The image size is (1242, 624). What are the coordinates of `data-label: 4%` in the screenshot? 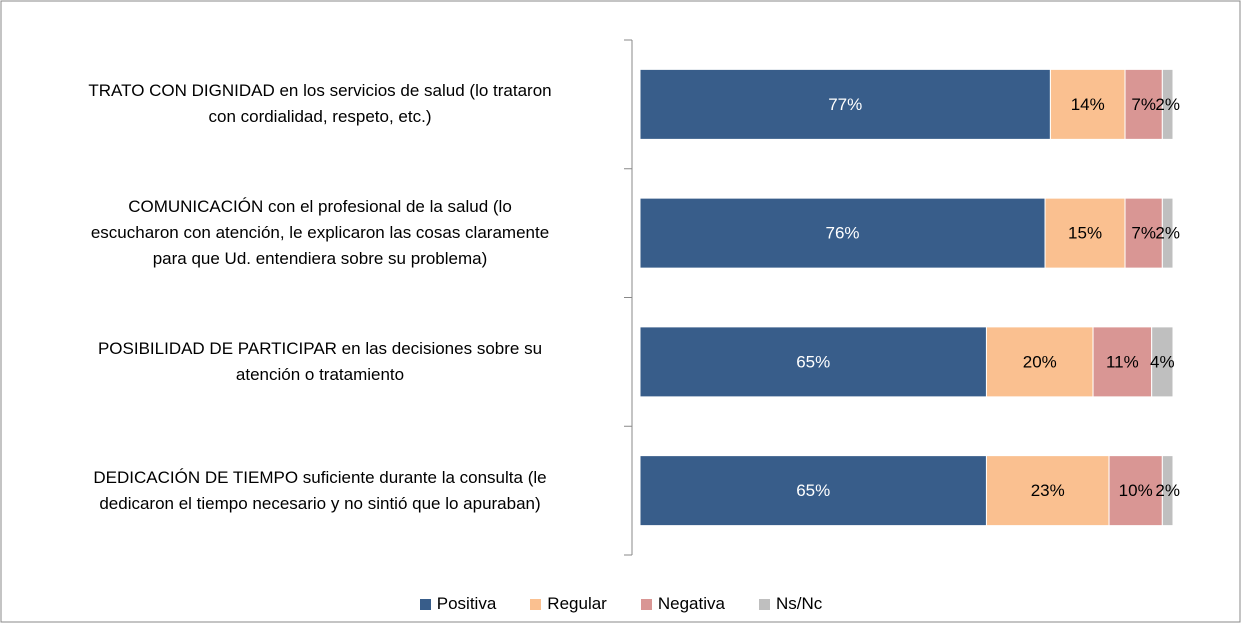 It's located at (1162, 361).